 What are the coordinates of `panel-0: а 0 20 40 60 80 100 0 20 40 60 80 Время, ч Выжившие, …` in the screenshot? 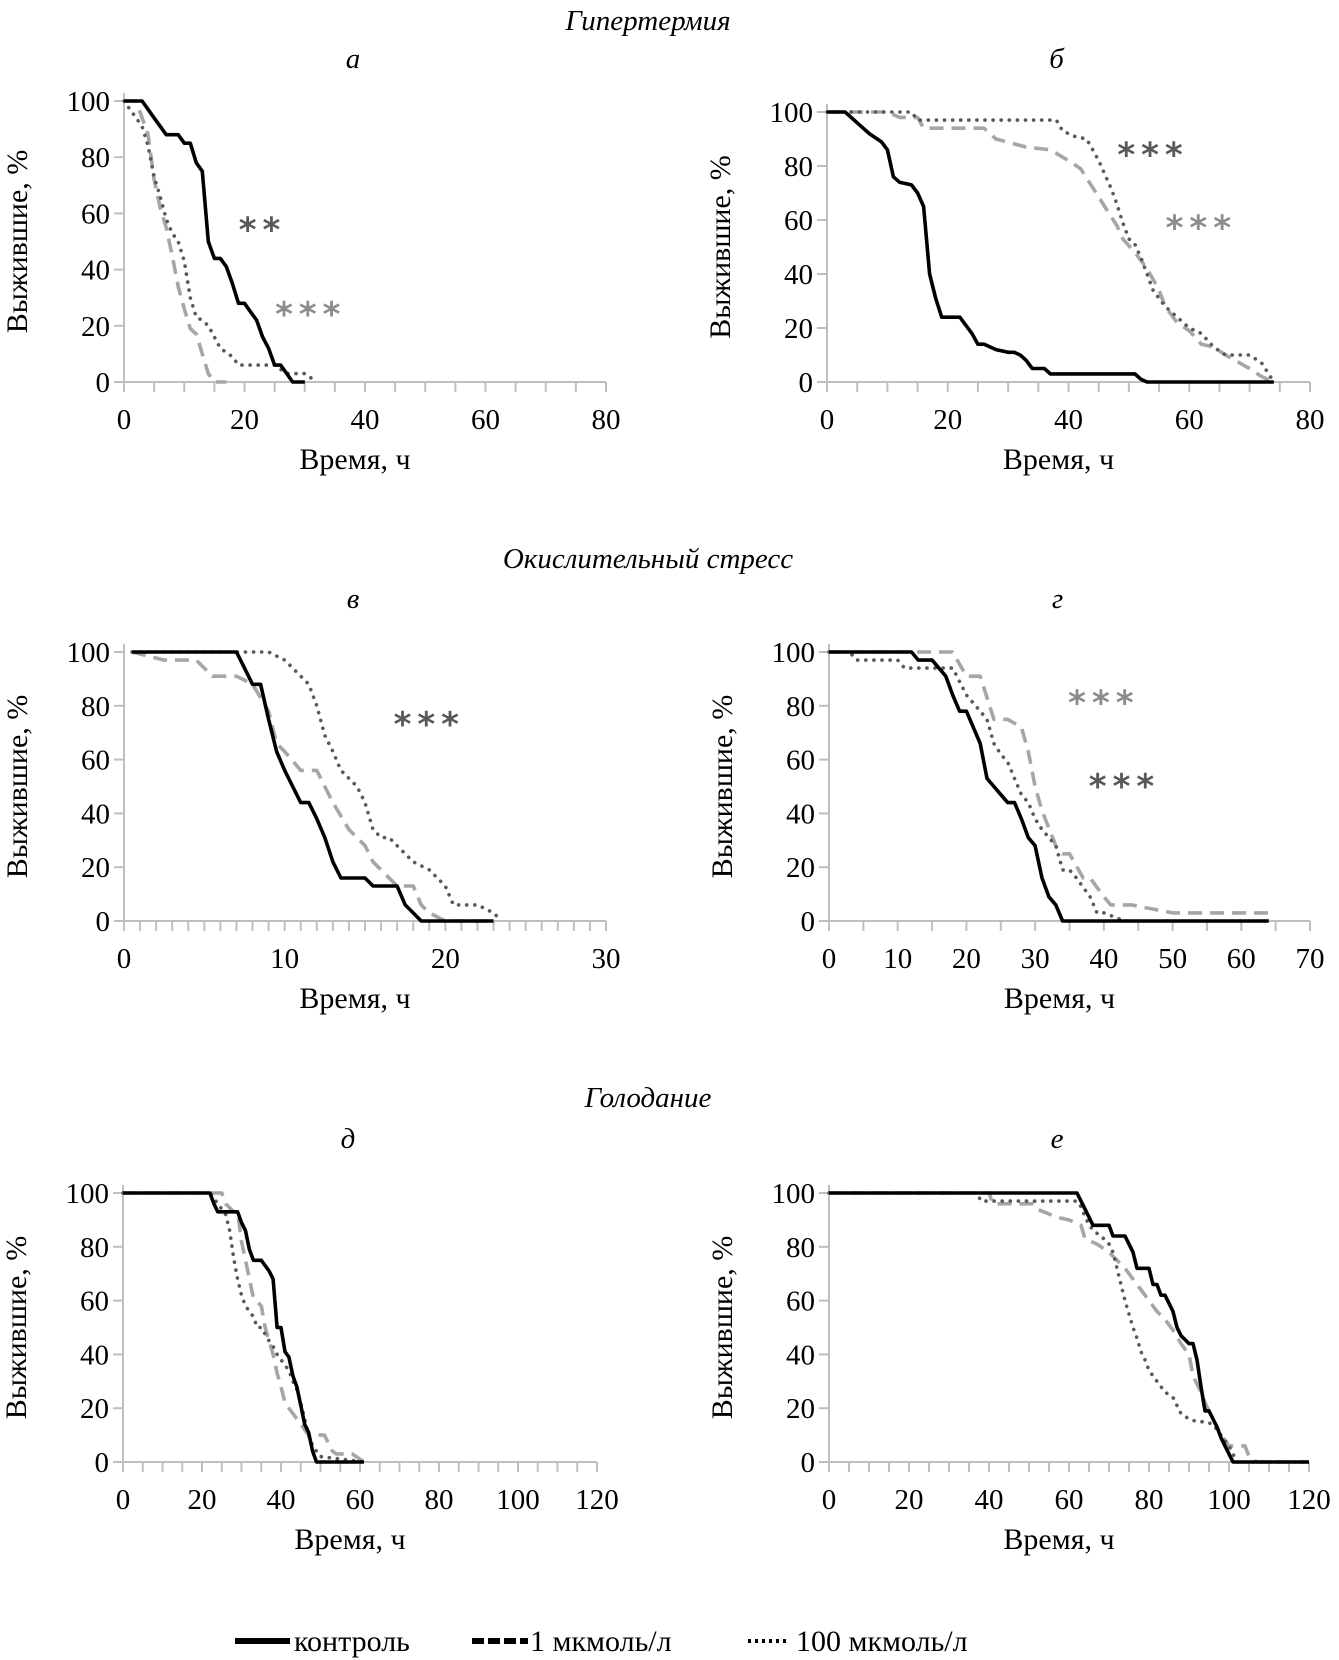 It's located at (311, 259).